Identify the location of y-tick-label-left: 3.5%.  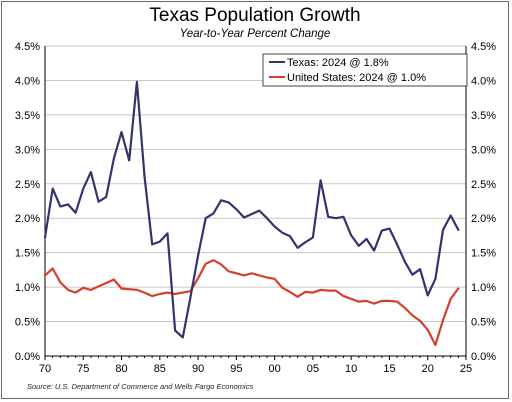
(27, 116).